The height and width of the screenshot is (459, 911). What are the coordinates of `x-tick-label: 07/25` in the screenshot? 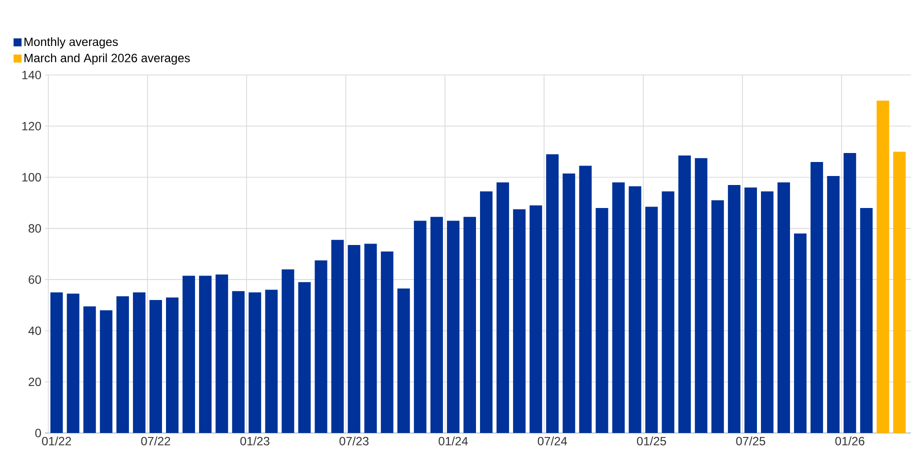 It's located at (751, 441).